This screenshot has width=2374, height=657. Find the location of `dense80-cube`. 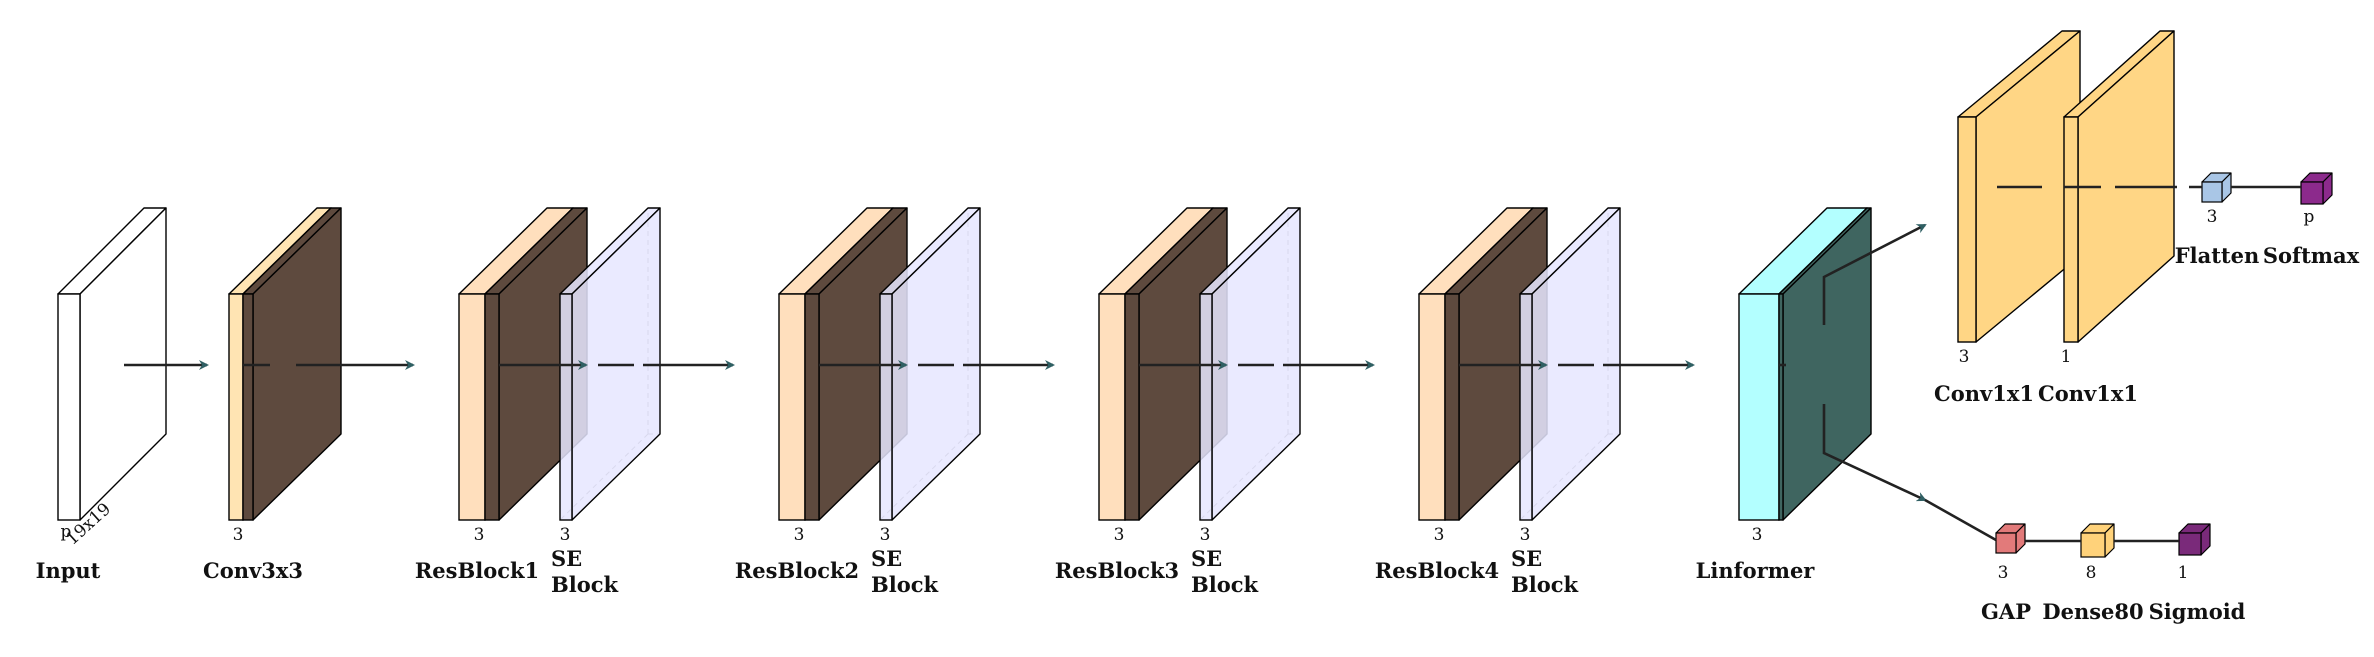

dense80-cube is located at coordinates (2097, 540).